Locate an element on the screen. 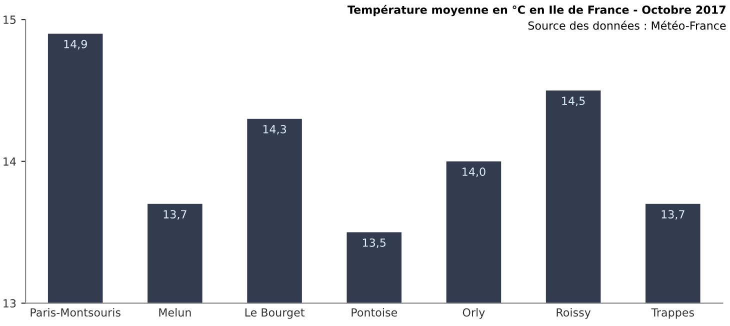  x-tick-label: Melun is located at coordinates (175, 312).